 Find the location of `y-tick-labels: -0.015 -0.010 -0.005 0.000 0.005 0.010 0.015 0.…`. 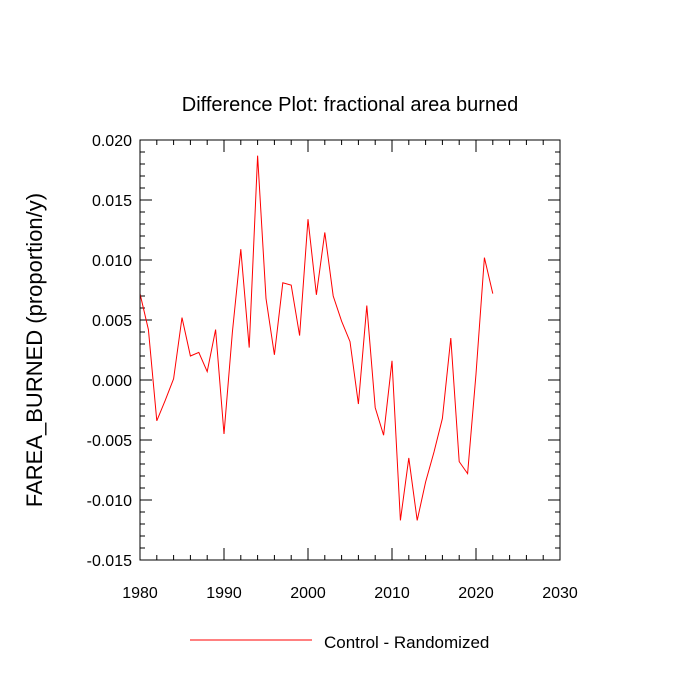

y-tick-labels: -0.015 -0.010 -0.005 0.000 0.005 0.010 0.015 0.… is located at coordinates (109, 351).